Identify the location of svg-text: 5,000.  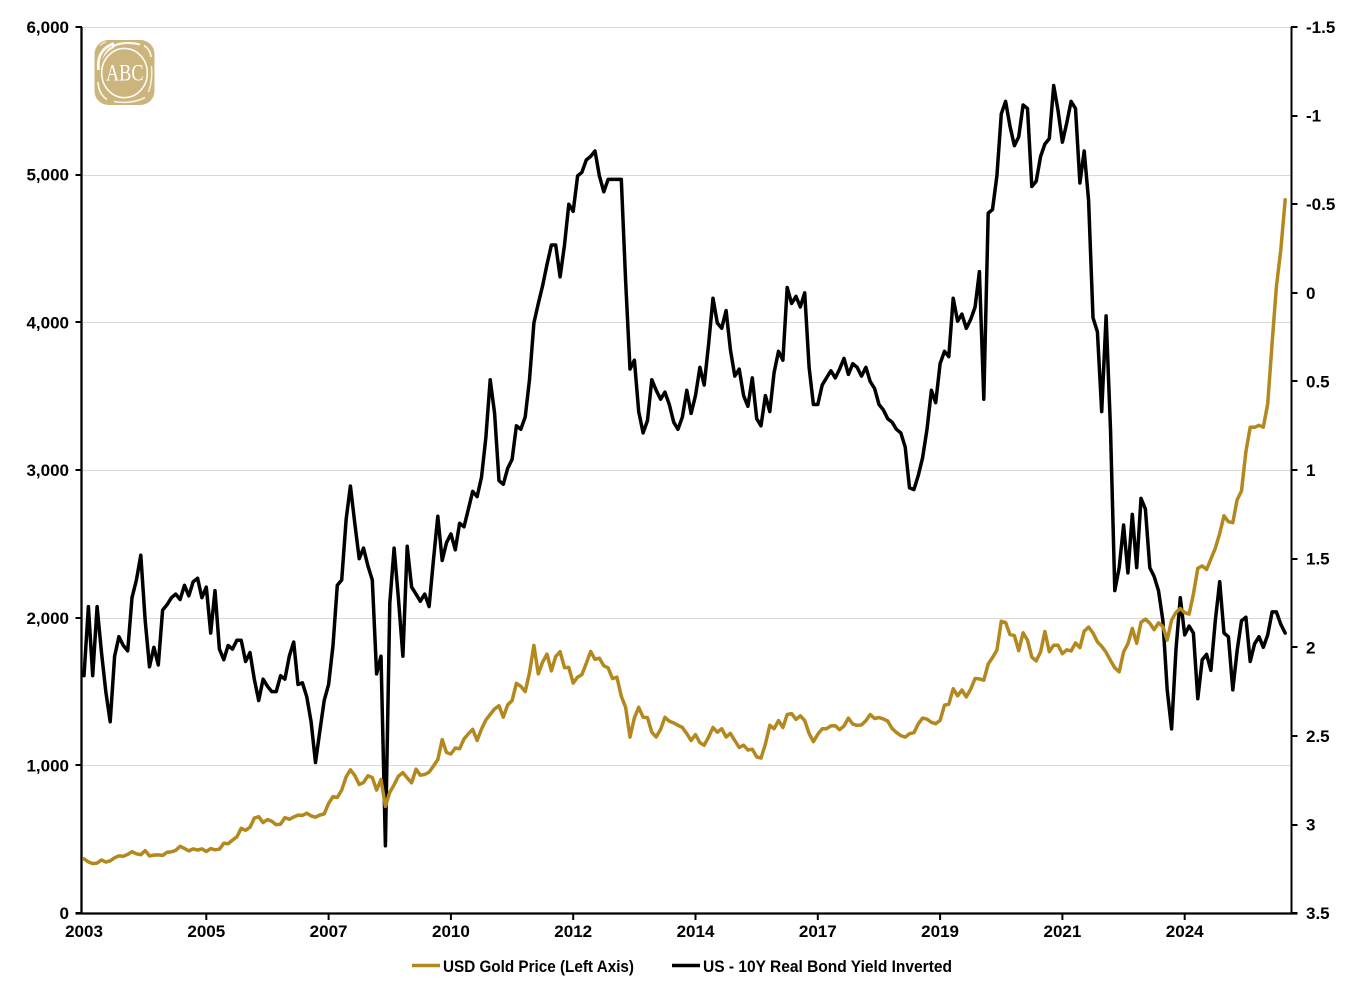
(47, 175).